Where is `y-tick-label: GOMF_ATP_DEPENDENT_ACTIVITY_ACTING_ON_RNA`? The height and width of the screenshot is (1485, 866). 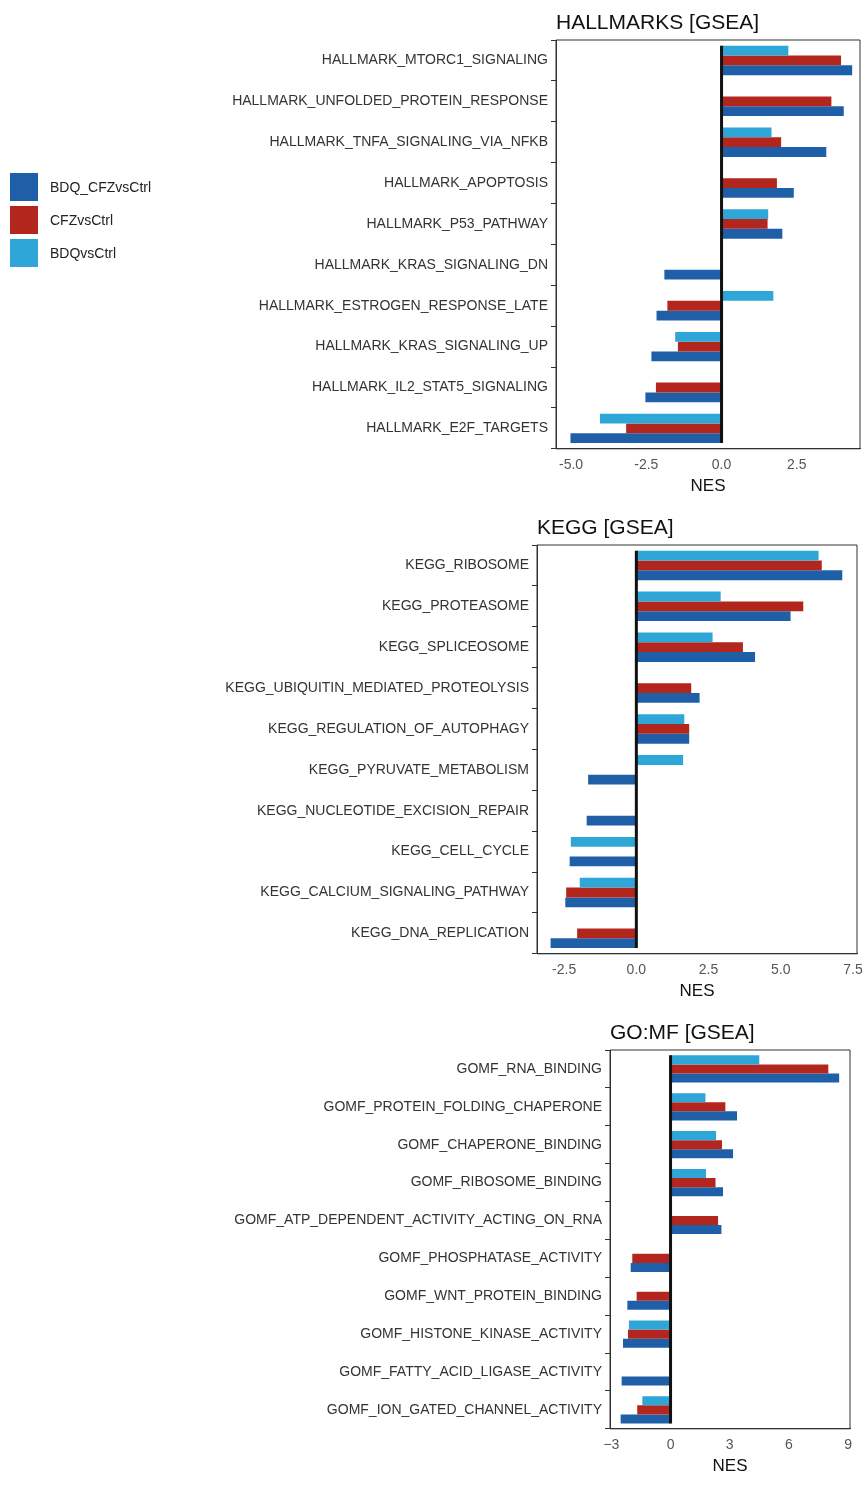
y-tick-label: GOMF_ATP_DEPENDENT_ACTIVITY_ACTING_ON_RNA is located at coordinates (418, 1219).